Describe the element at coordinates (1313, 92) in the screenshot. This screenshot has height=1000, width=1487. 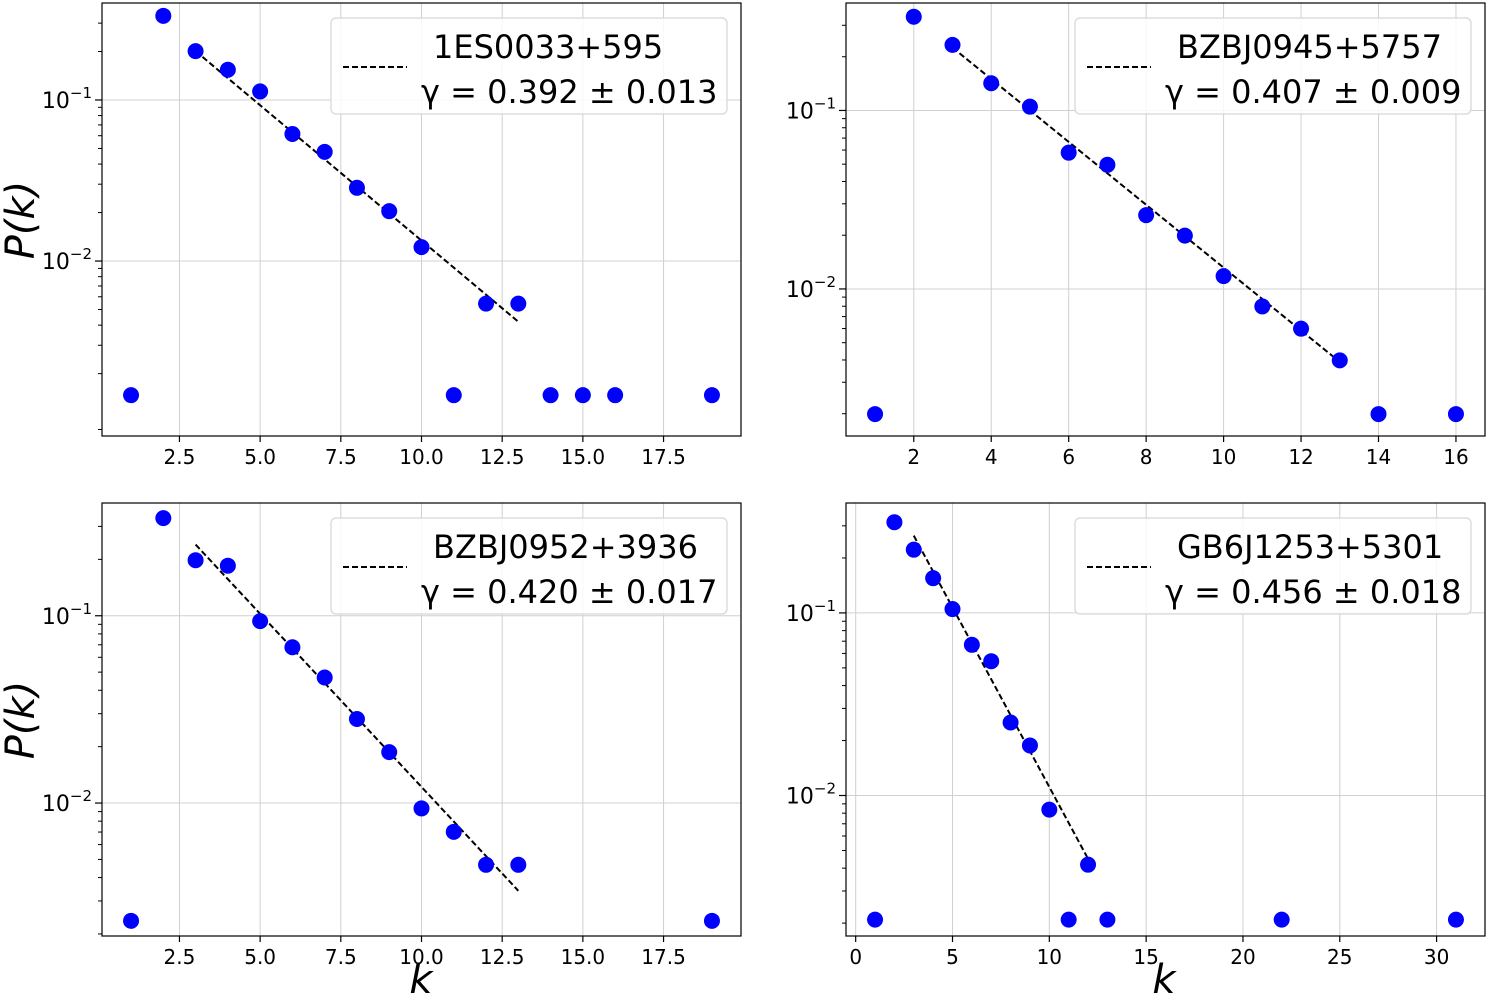
I see `legend-gamma-text: γ = 0.407 ± 0.009` at that location.